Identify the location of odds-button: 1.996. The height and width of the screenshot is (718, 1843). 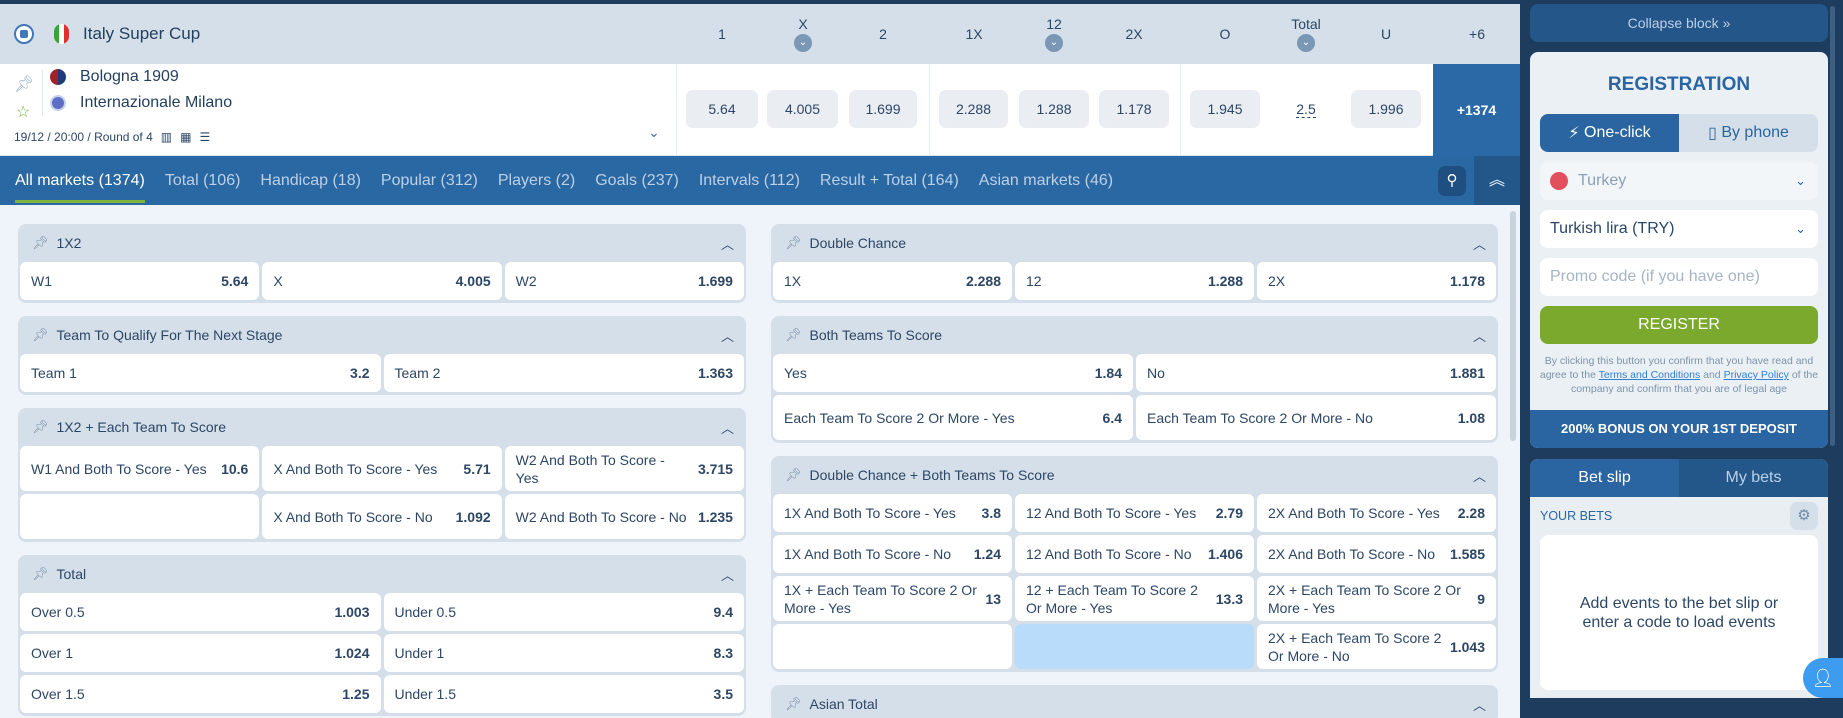
(1386, 109).